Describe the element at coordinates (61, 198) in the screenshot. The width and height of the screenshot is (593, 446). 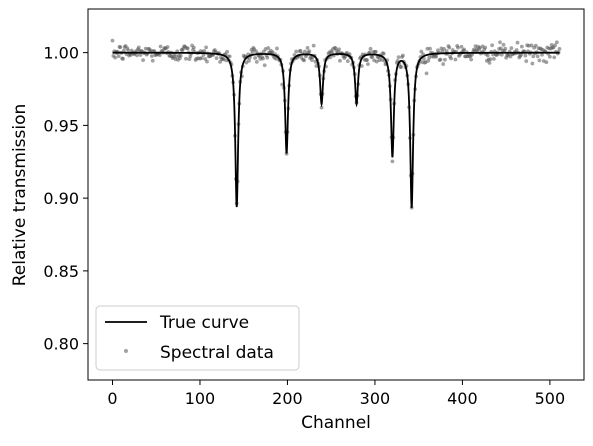
I see `y-tick-label: 0.90` at that location.